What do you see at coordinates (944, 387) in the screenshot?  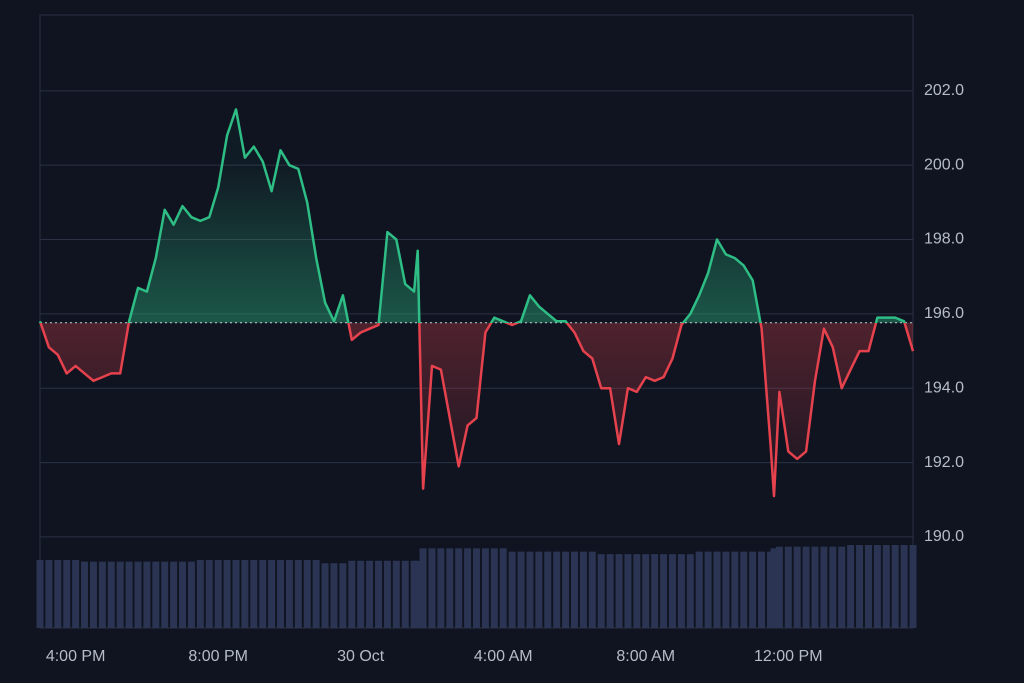 I see `y-tick-label: 194.0` at bounding box center [944, 387].